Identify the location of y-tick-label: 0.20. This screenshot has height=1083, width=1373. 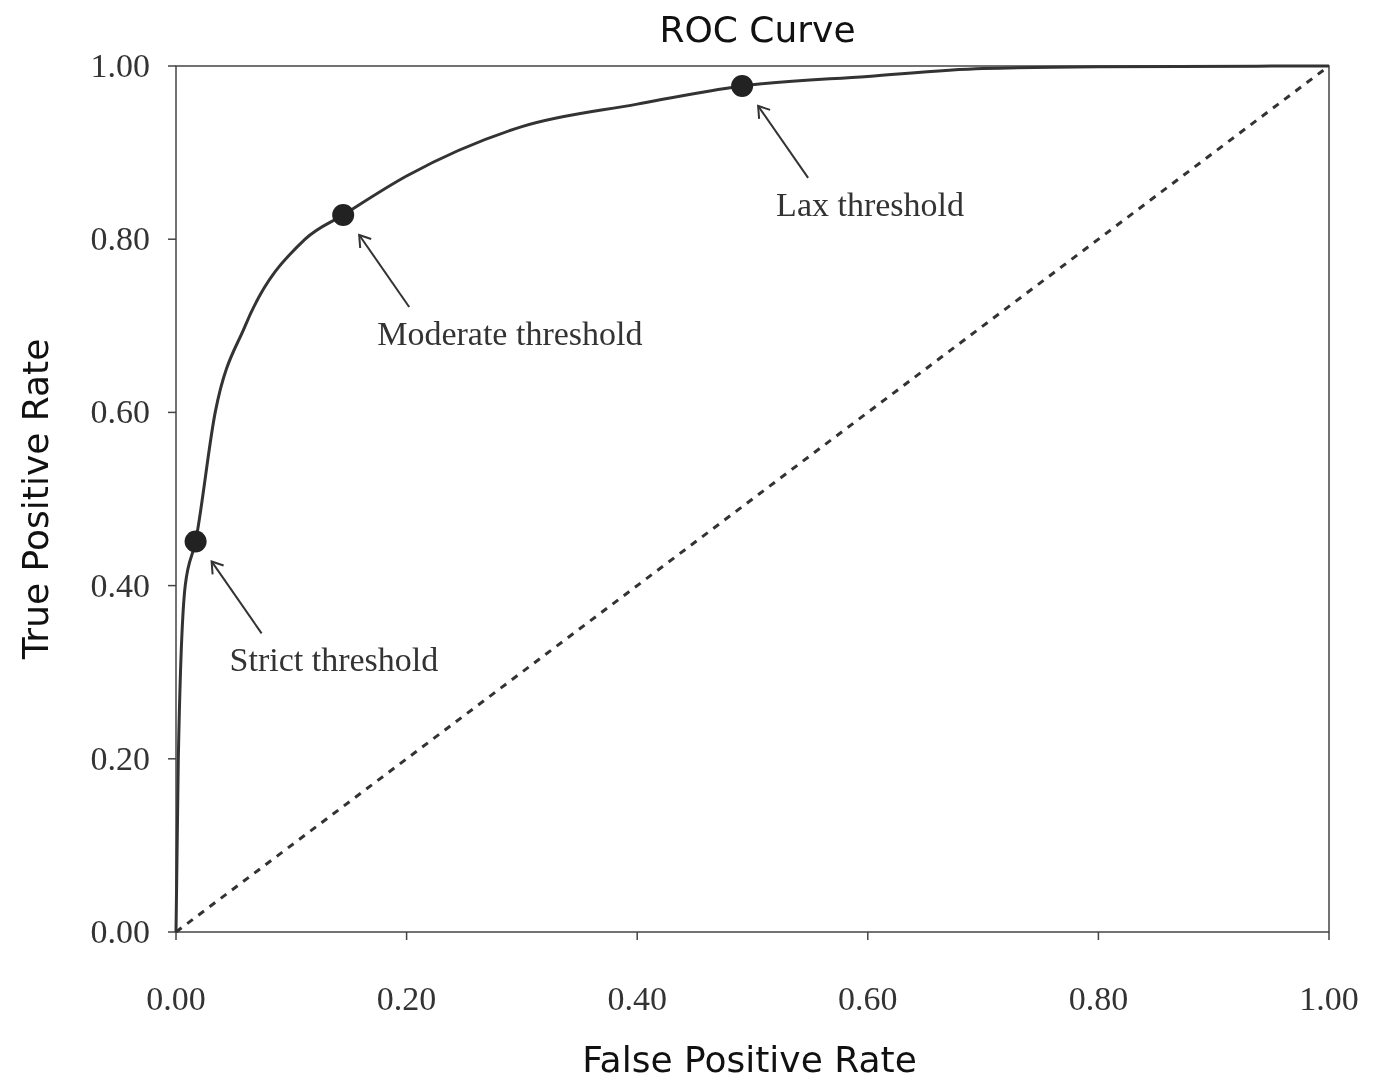
(120, 758).